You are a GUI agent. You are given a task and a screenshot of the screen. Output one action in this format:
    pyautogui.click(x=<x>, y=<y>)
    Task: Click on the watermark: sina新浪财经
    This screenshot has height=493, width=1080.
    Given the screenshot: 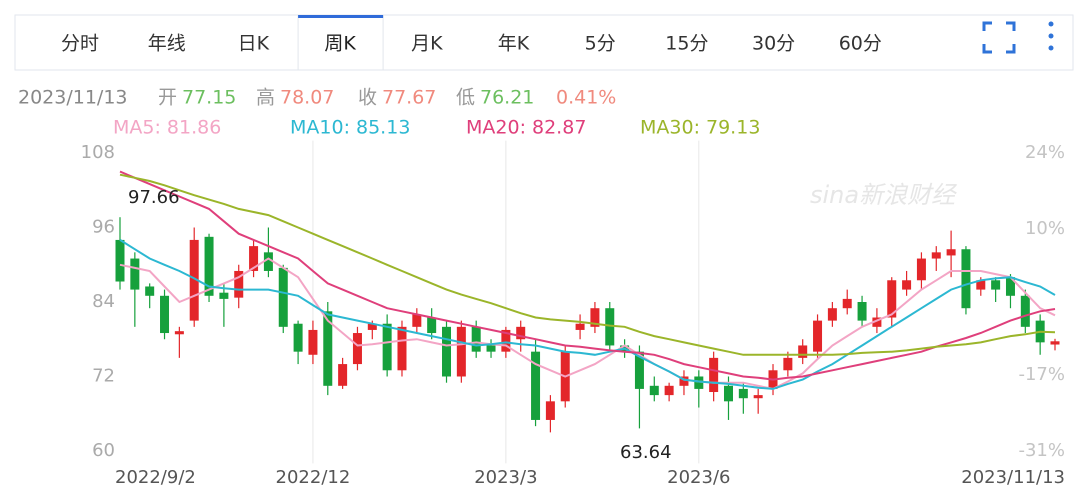 What is the action you would take?
    pyautogui.click(x=884, y=195)
    